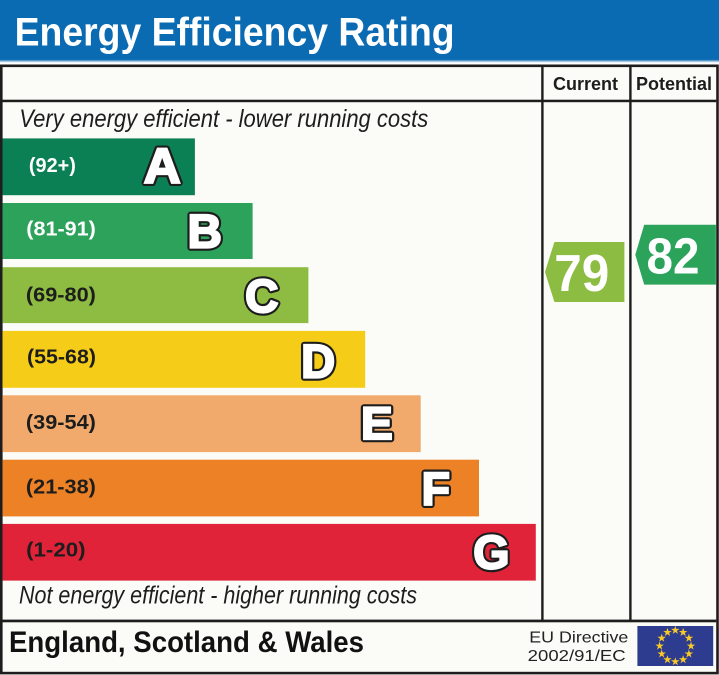  I want to click on svg-text: D, so click(318, 362).